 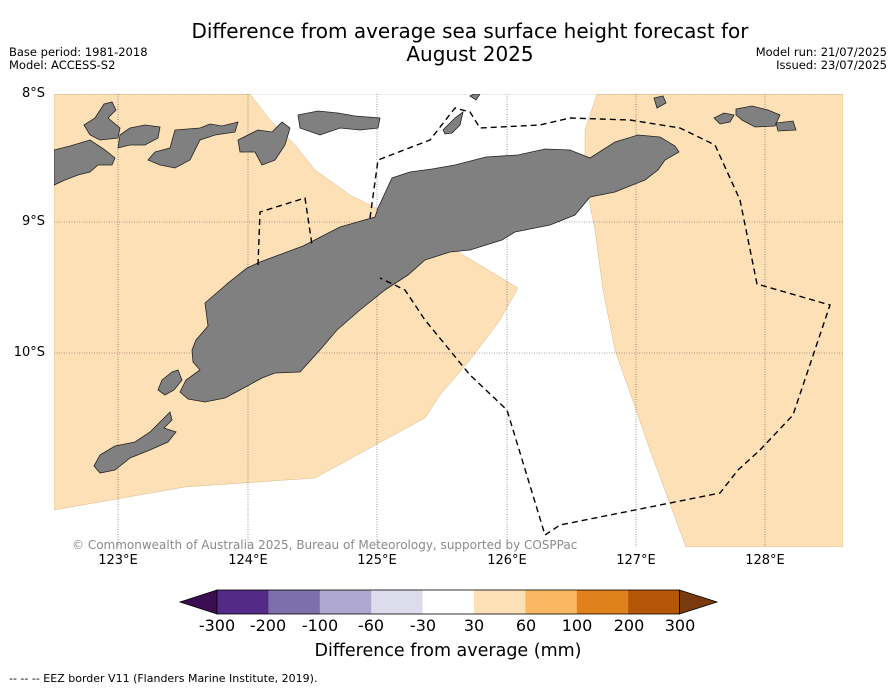 What do you see at coordinates (118, 560) in the screenshot?
I see `lon-label-123e: 123°E` at bounding box center [118, 560].